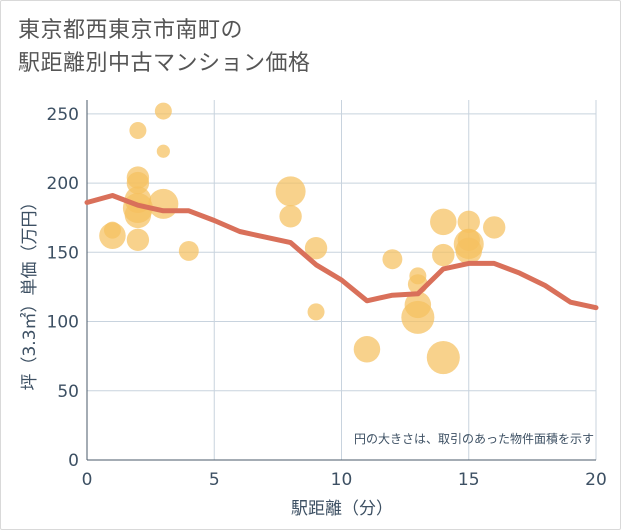 The image size is (621, 530). Describe the element at coordinates (63, 253) in the screenshot. I see `y-tick-label: 150` at that location.